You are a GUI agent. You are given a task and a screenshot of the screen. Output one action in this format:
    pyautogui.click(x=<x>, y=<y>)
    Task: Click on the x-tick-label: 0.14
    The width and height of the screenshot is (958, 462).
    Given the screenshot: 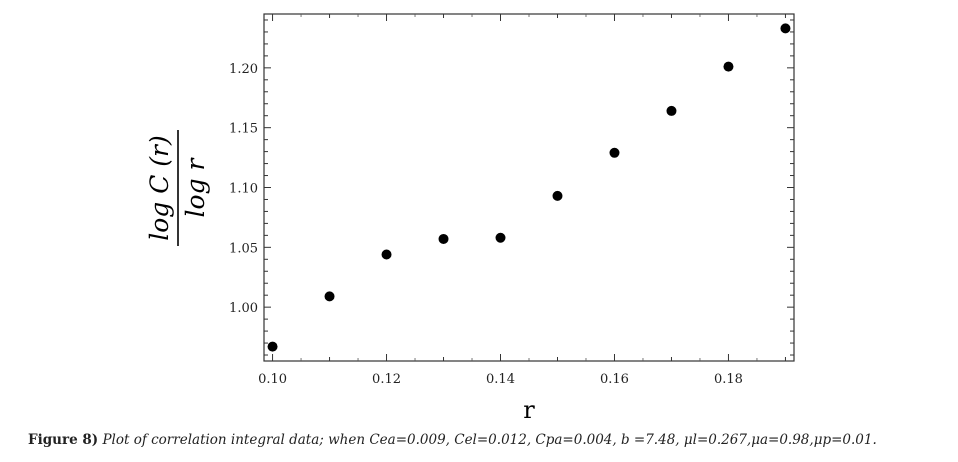 What is the action you would take?
    pyautogui.click(x=500, y=379)
    